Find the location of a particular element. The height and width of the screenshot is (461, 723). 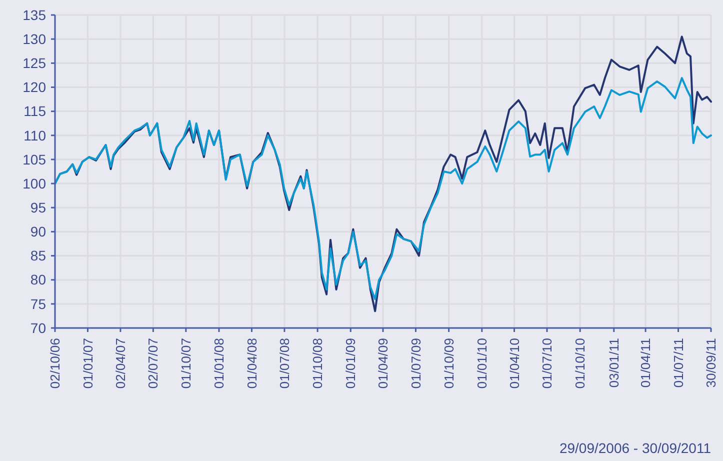

x-tick-label: 01/01/08 is located at coordinates (219, 363).